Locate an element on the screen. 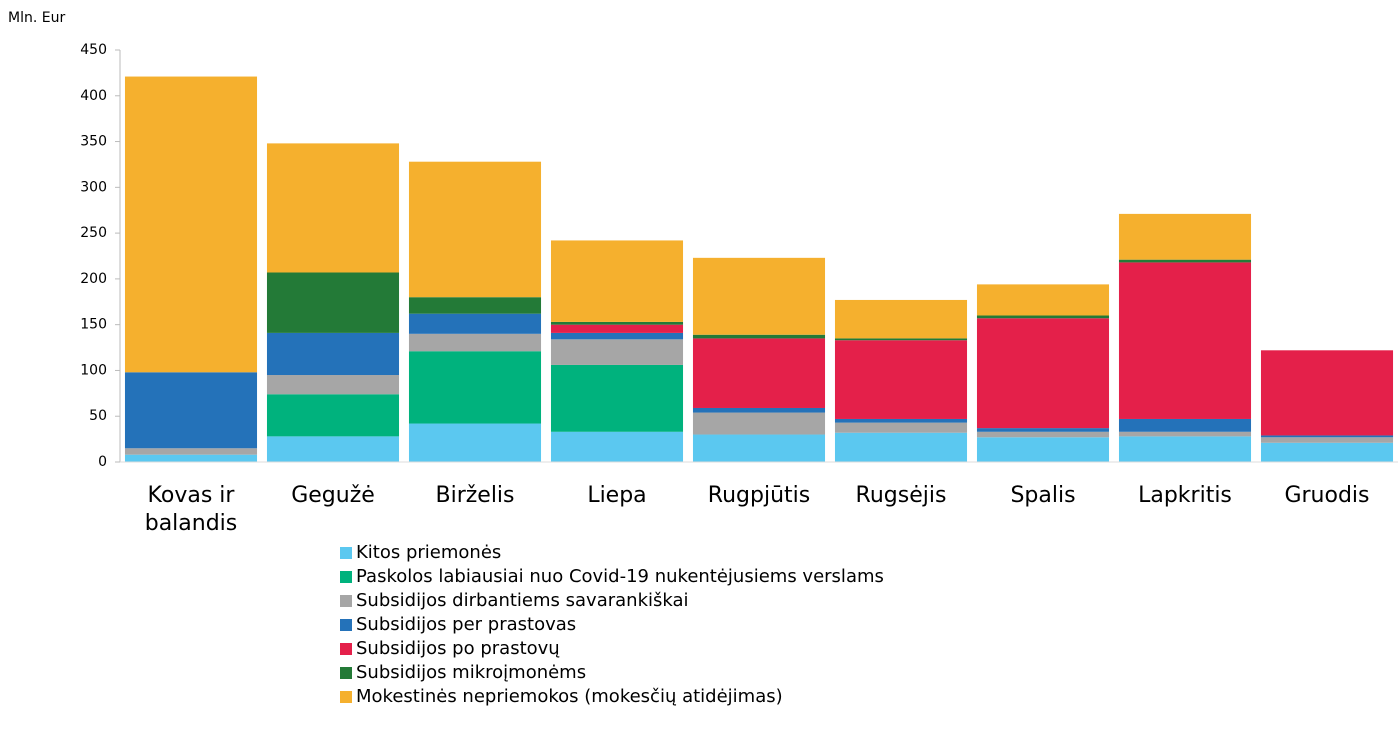  x-tick-label: Rugsėjis is located at coordinates (901, 495).